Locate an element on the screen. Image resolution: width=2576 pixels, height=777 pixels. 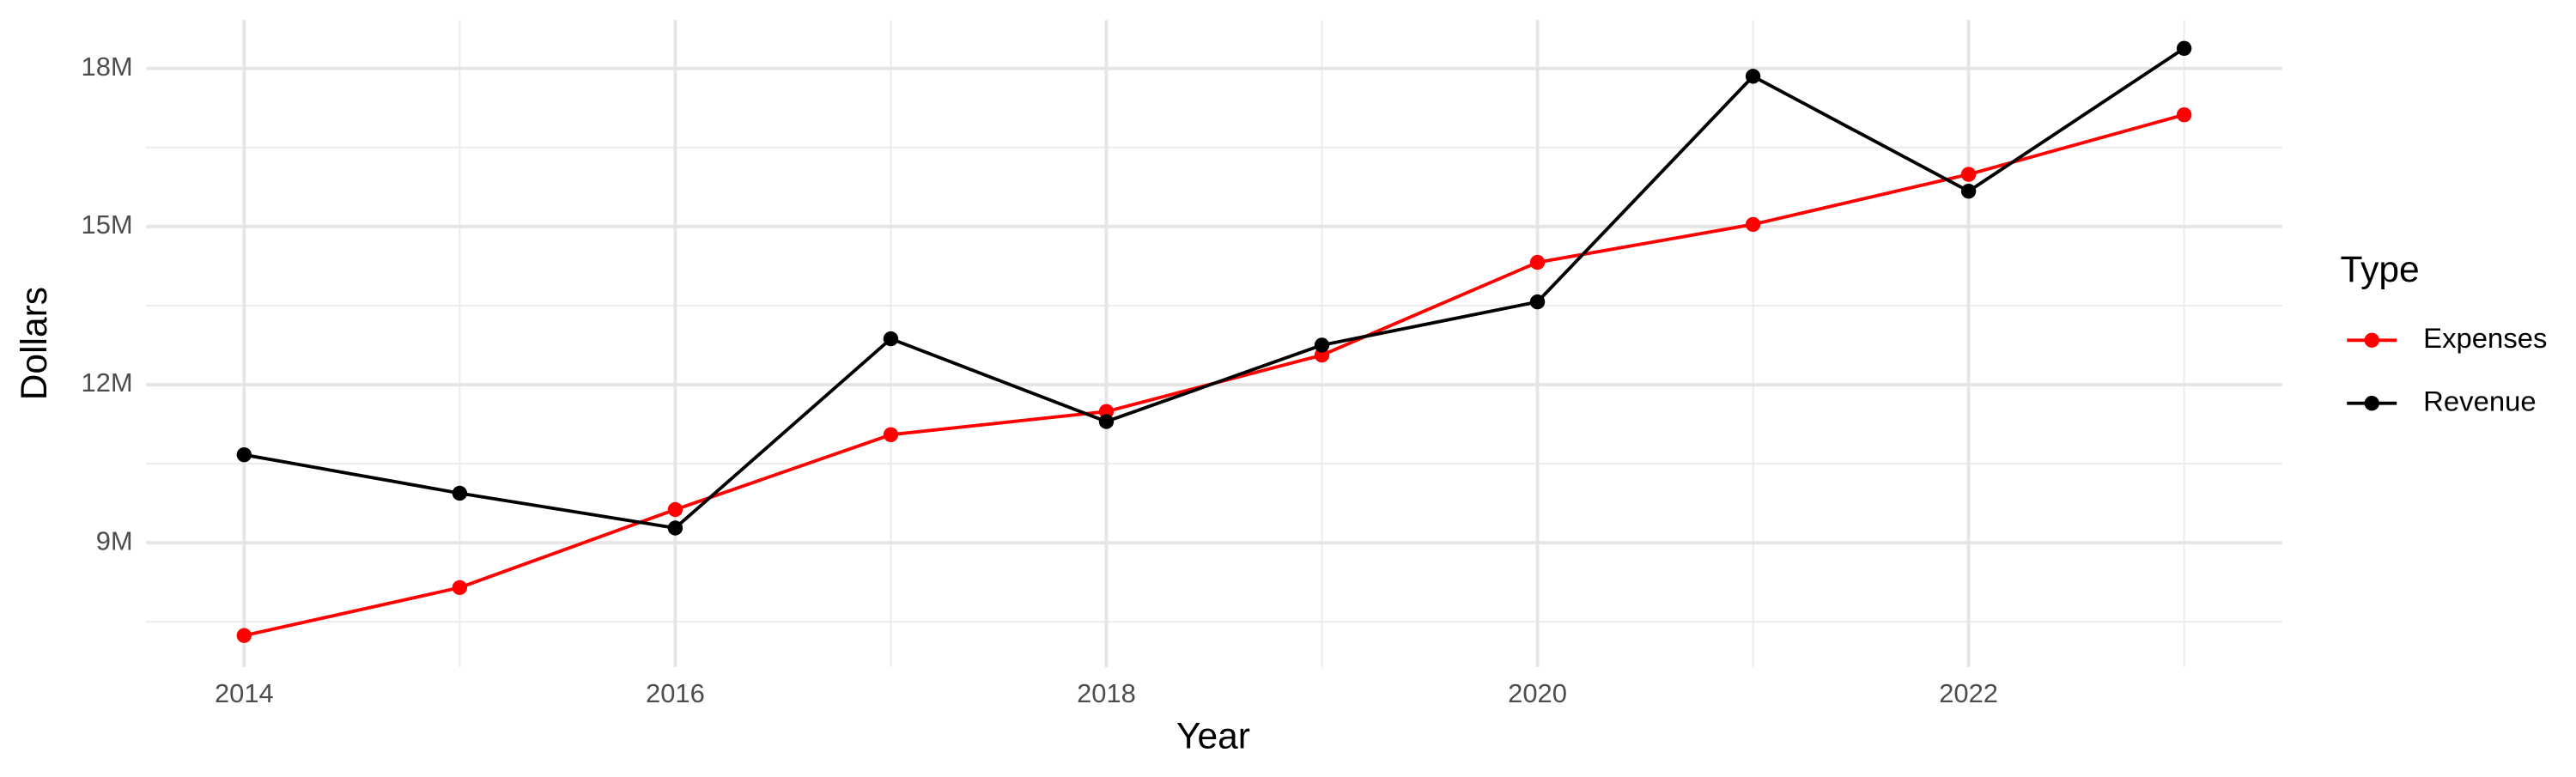
legend-label: Revenue is located at coordinates (2480, 400).